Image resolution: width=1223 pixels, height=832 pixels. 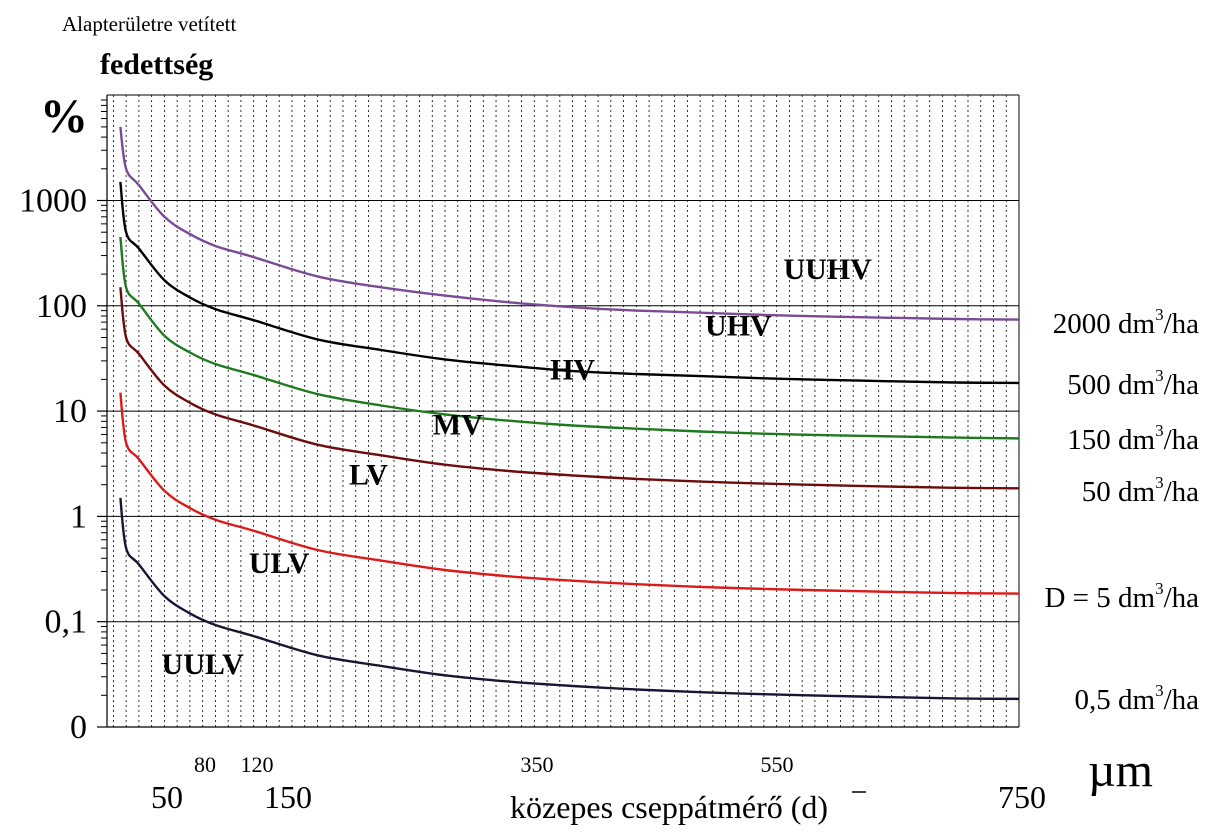 What do you see at coordinates (257, 764) in the screenshot?
I see `x-tick-label-small: 120` at bounding box center [257, 764].